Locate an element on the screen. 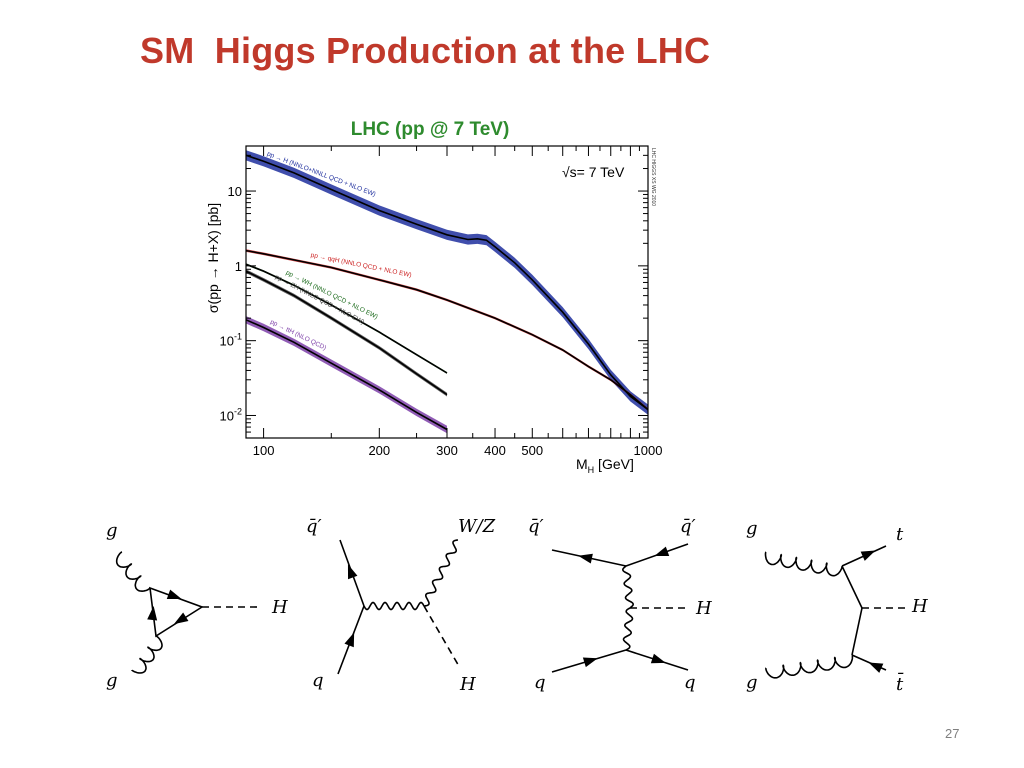 The width and height of the screenshot is (1024, 768). vbf-higgs-label: H is located at coordinates (703, 608).